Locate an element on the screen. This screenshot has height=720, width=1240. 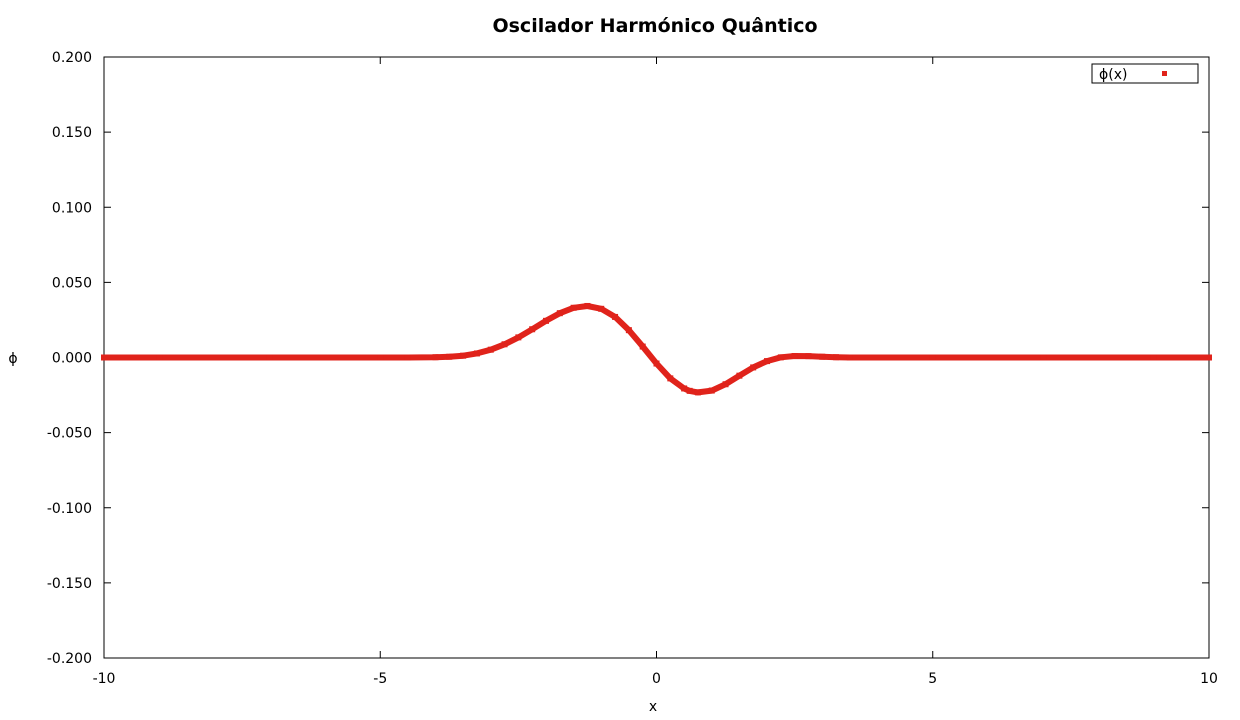
legend-box is located at coordinates (1145, 73).